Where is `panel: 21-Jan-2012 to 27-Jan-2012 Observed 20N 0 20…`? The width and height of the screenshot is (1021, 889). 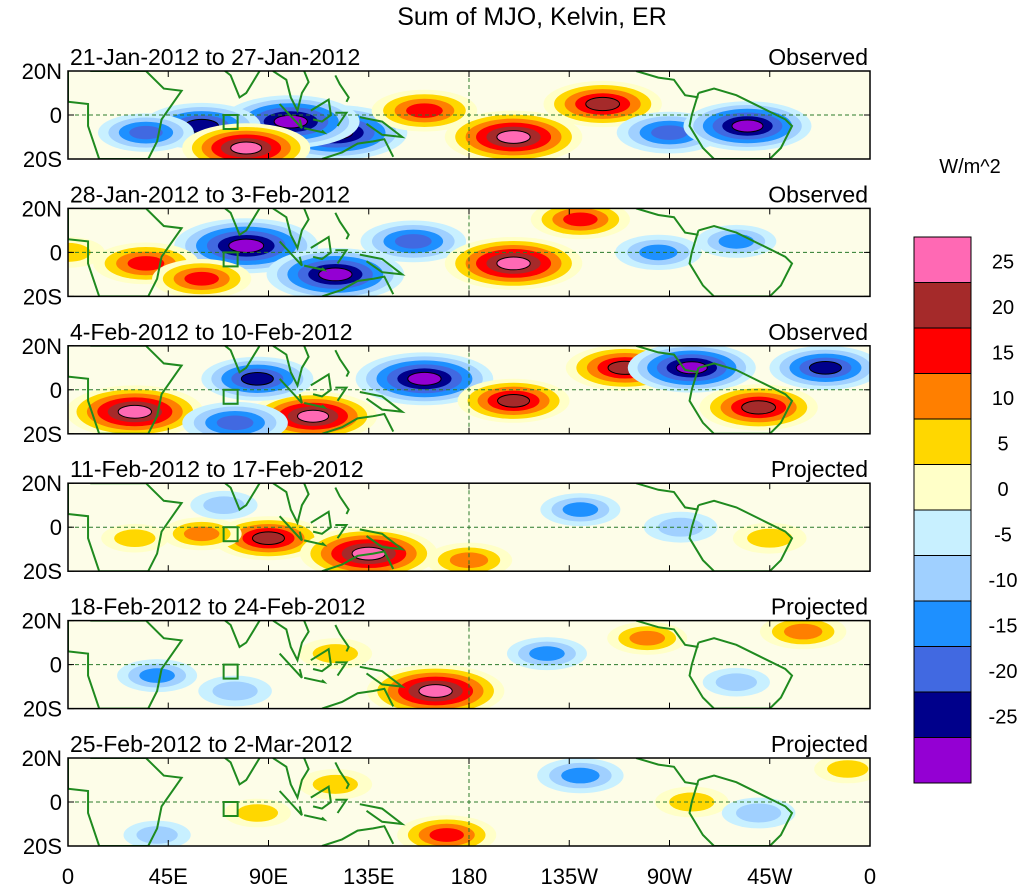
panel: 21-Jan-2012 to 27-Jan-2012 Observed 20N 0 20… is located at coordinates (446, 108).